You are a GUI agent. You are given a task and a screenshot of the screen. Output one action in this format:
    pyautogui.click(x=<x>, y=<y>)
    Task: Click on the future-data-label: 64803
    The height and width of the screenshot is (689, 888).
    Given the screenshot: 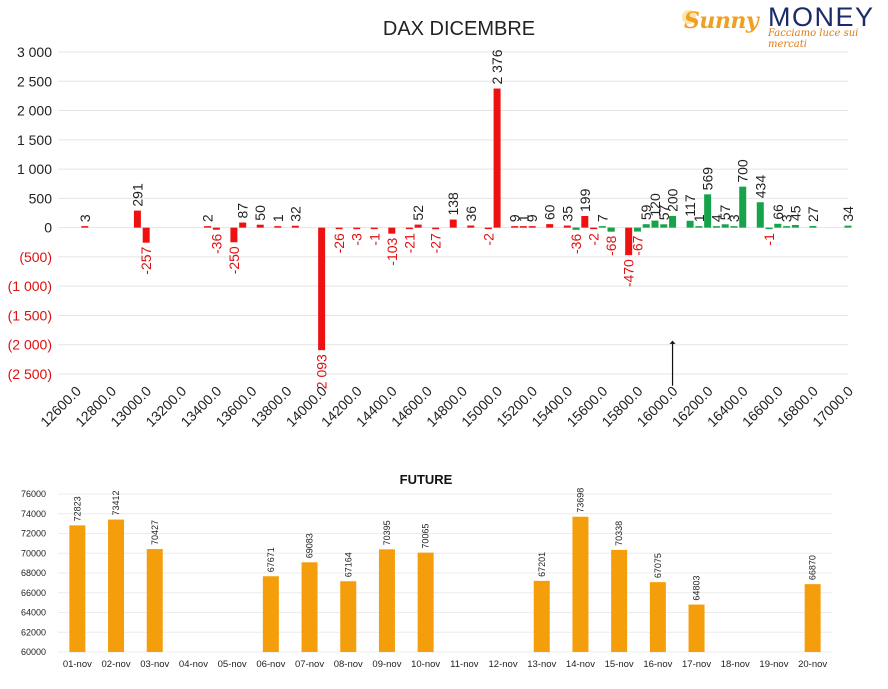 What is the action you would take?
    pyautogui.click(x=697, y=588)
    